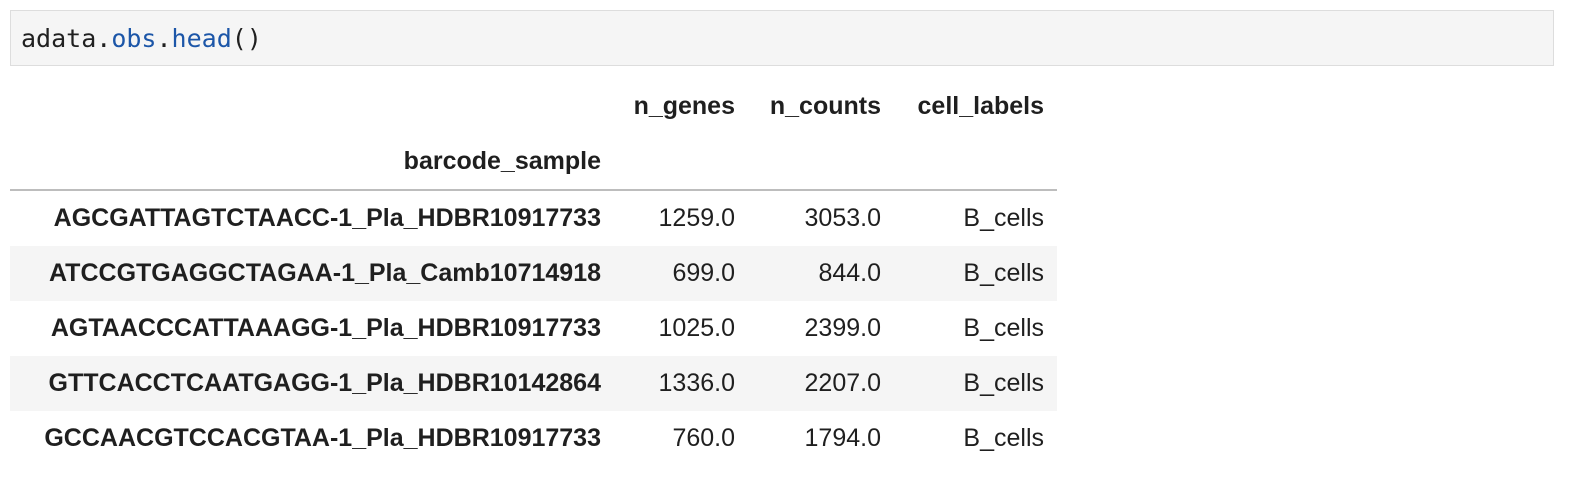  What do you see at coordinates (696, 218) in the screenshot?
I see `cell-n-genes: 1259.0` at bounding box center [696, 218].